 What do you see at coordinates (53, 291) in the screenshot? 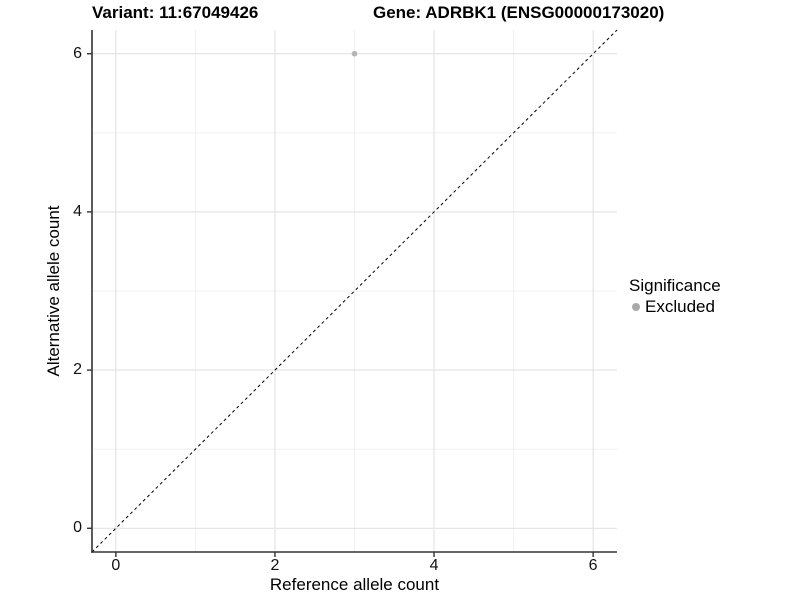
I see `y-axis-title: Alternative allele count` at bounding box center [53, 291].